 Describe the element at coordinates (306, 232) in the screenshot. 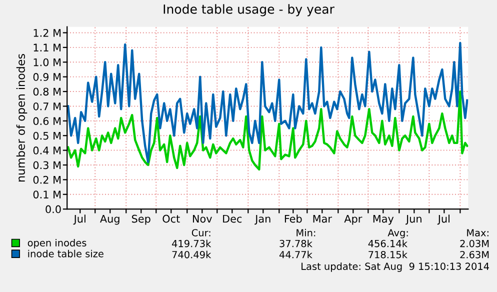

I see `text: Min:` at that location.